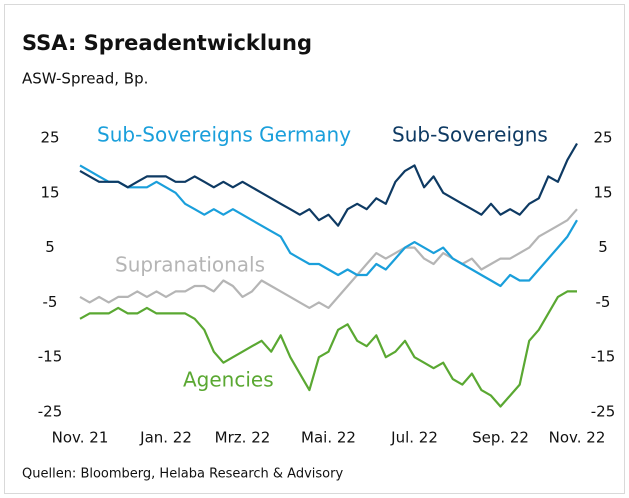  What do you see at coordinates (49, 192) in the screenshot?
I see `y-tick-label: 15` at bounding box center [49, 192].